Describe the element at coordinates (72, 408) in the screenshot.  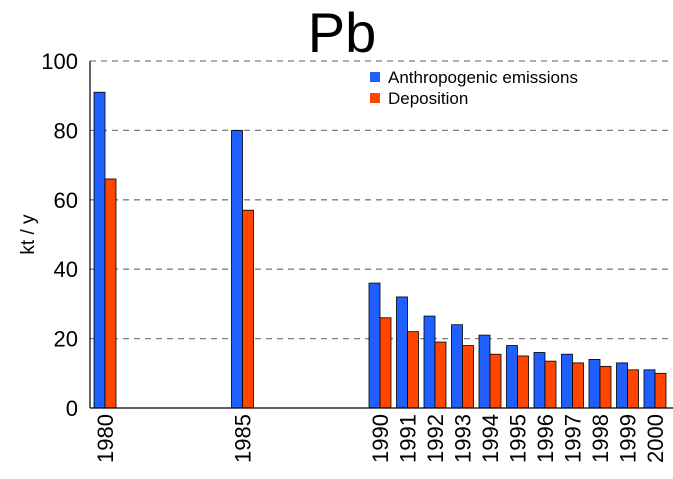
I see `y-tick-label: 0` at that location.